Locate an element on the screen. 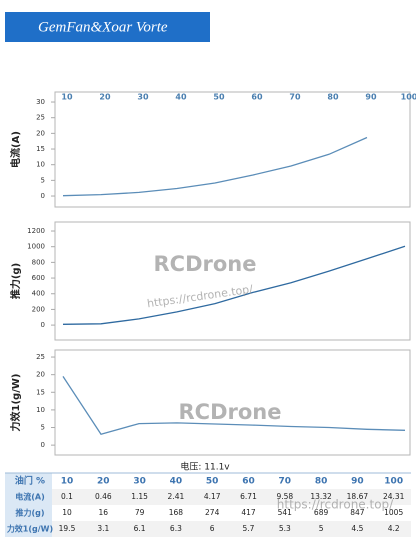  x-tick-label: 70 is located at coordinates (295, 97).